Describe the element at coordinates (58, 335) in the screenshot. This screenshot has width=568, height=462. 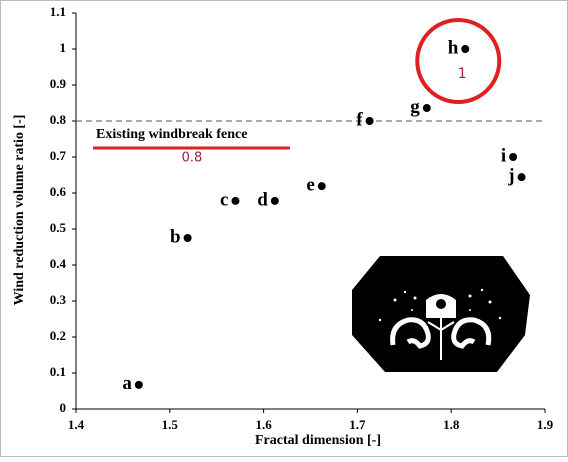
I see `y-tick-label: 0.2` at that location.